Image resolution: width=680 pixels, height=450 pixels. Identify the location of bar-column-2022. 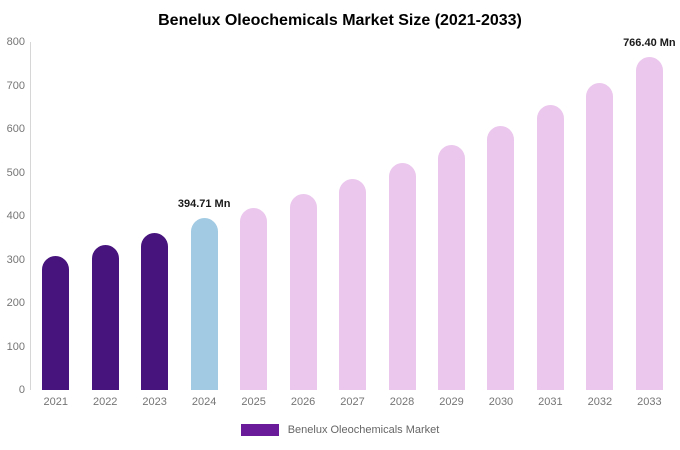
(104, 216).